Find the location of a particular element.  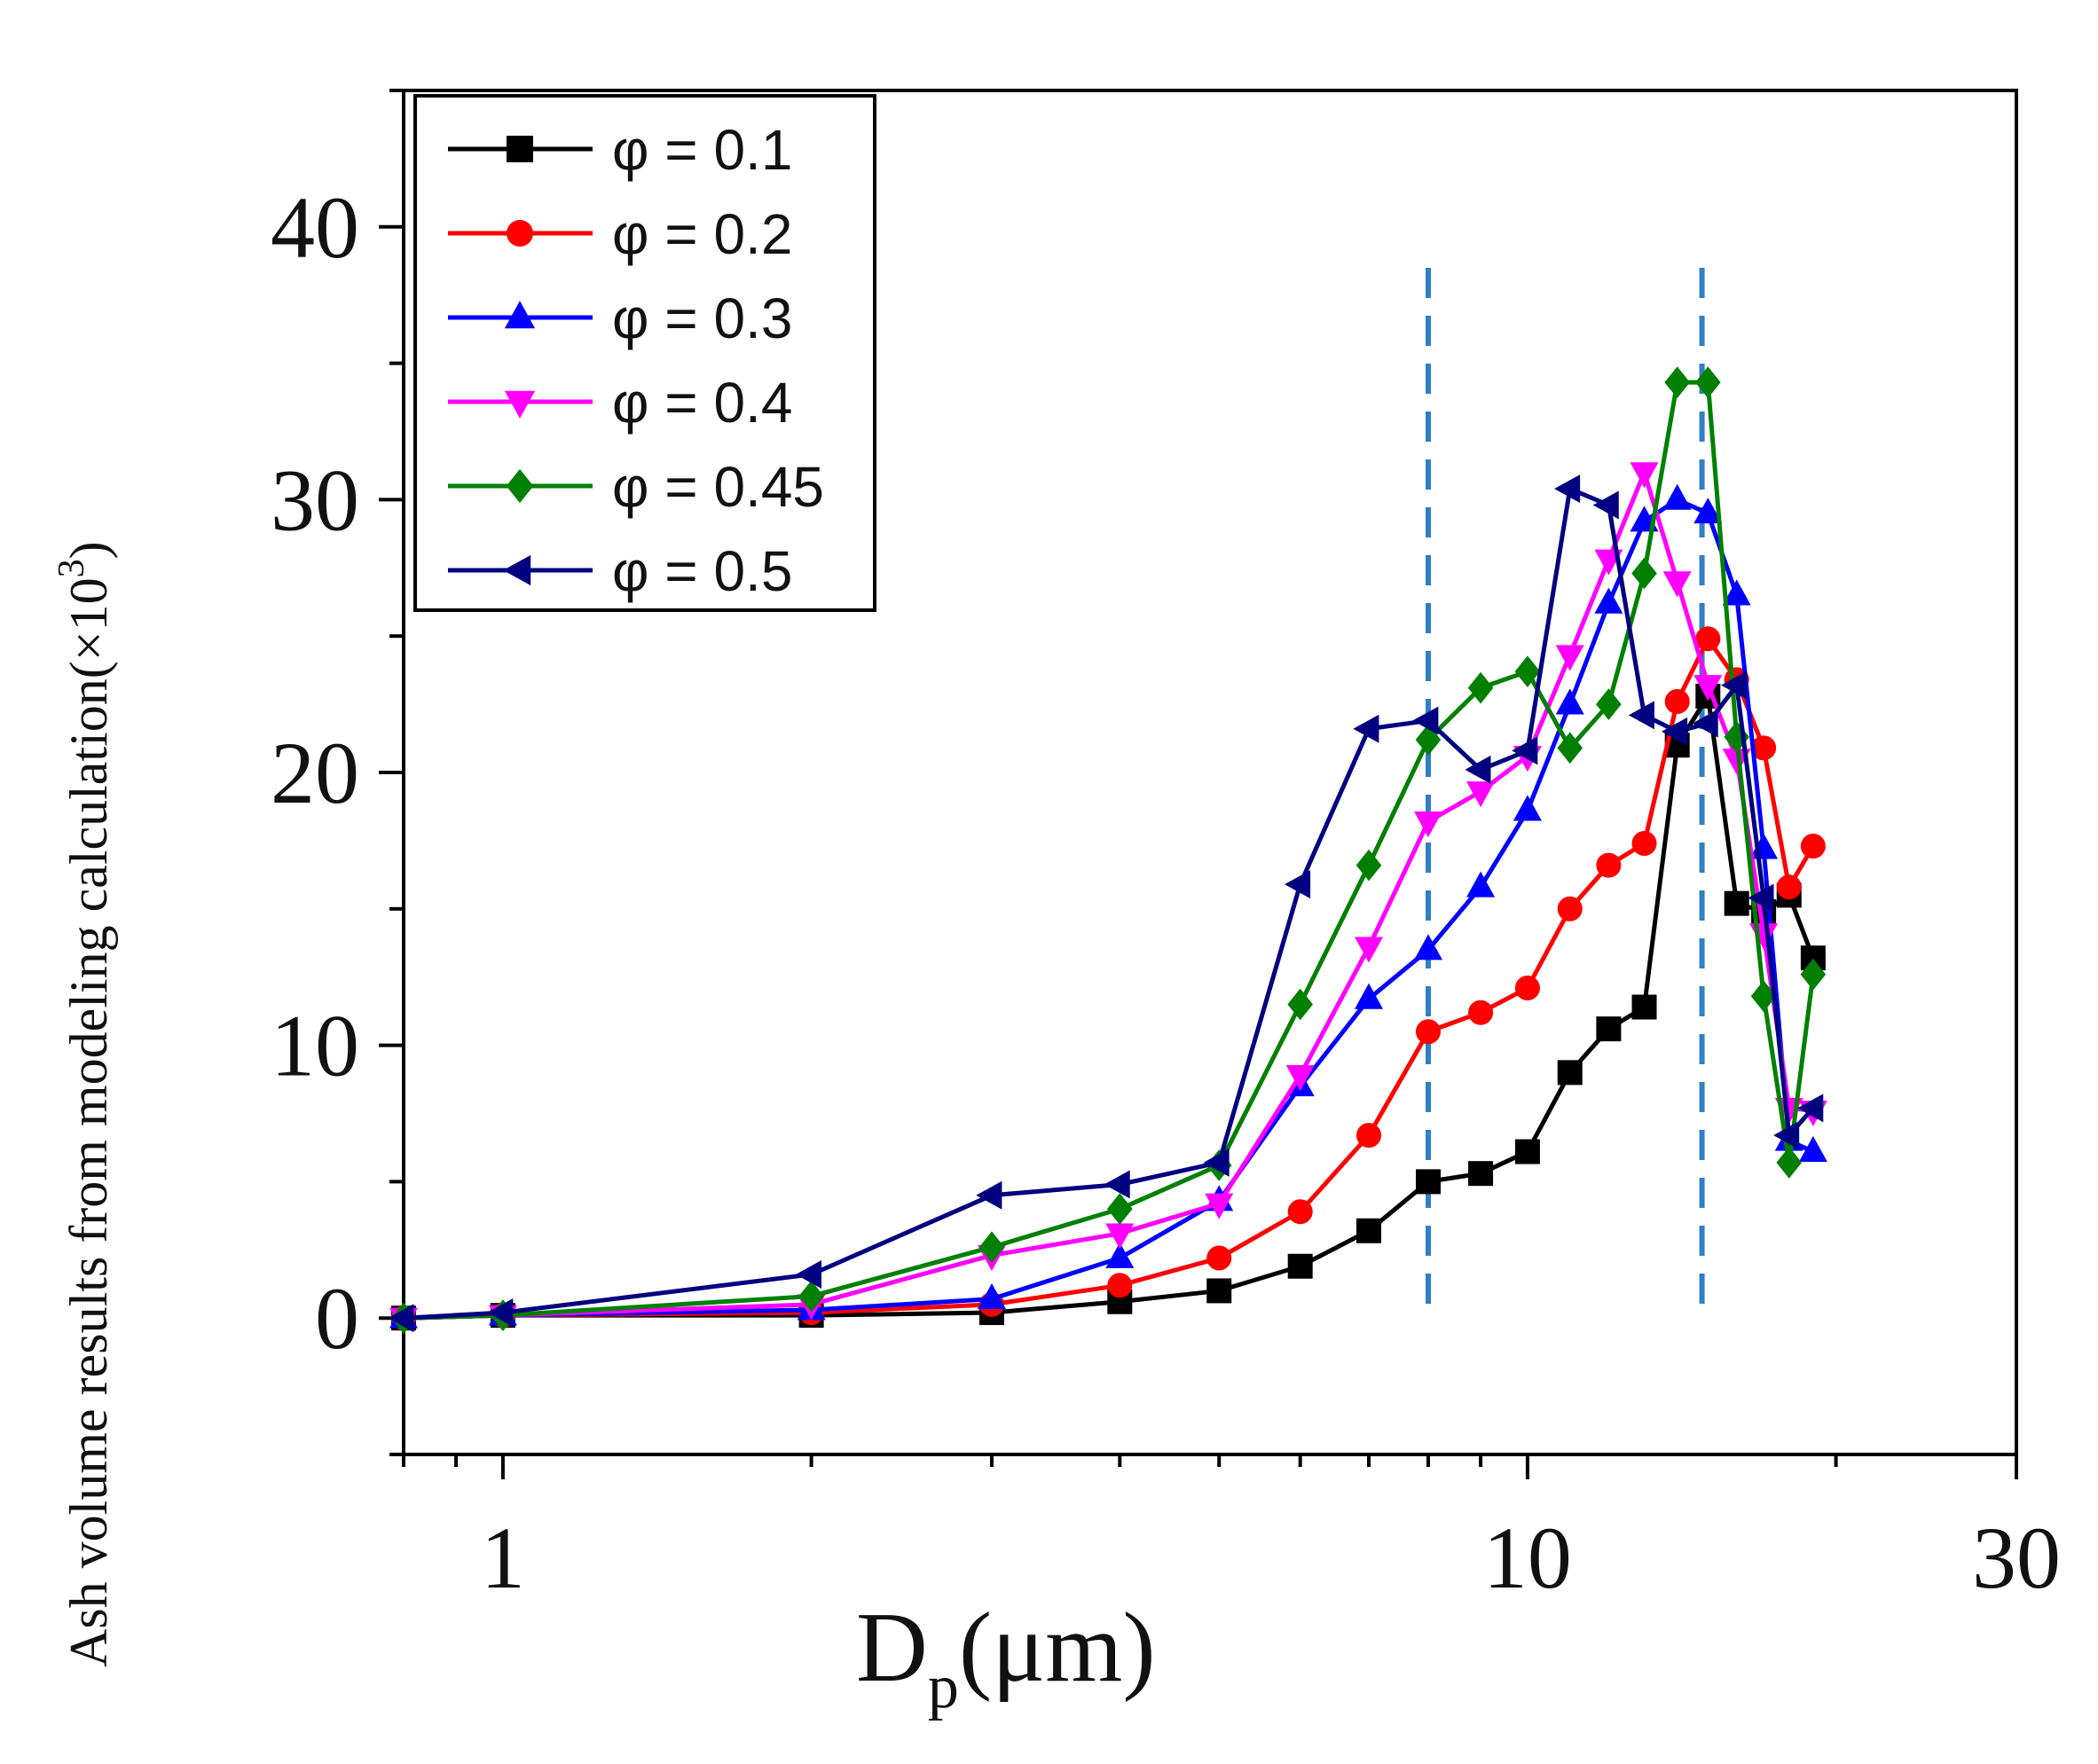

y-axis-label-end: ) is located at coordinates (89, 550).